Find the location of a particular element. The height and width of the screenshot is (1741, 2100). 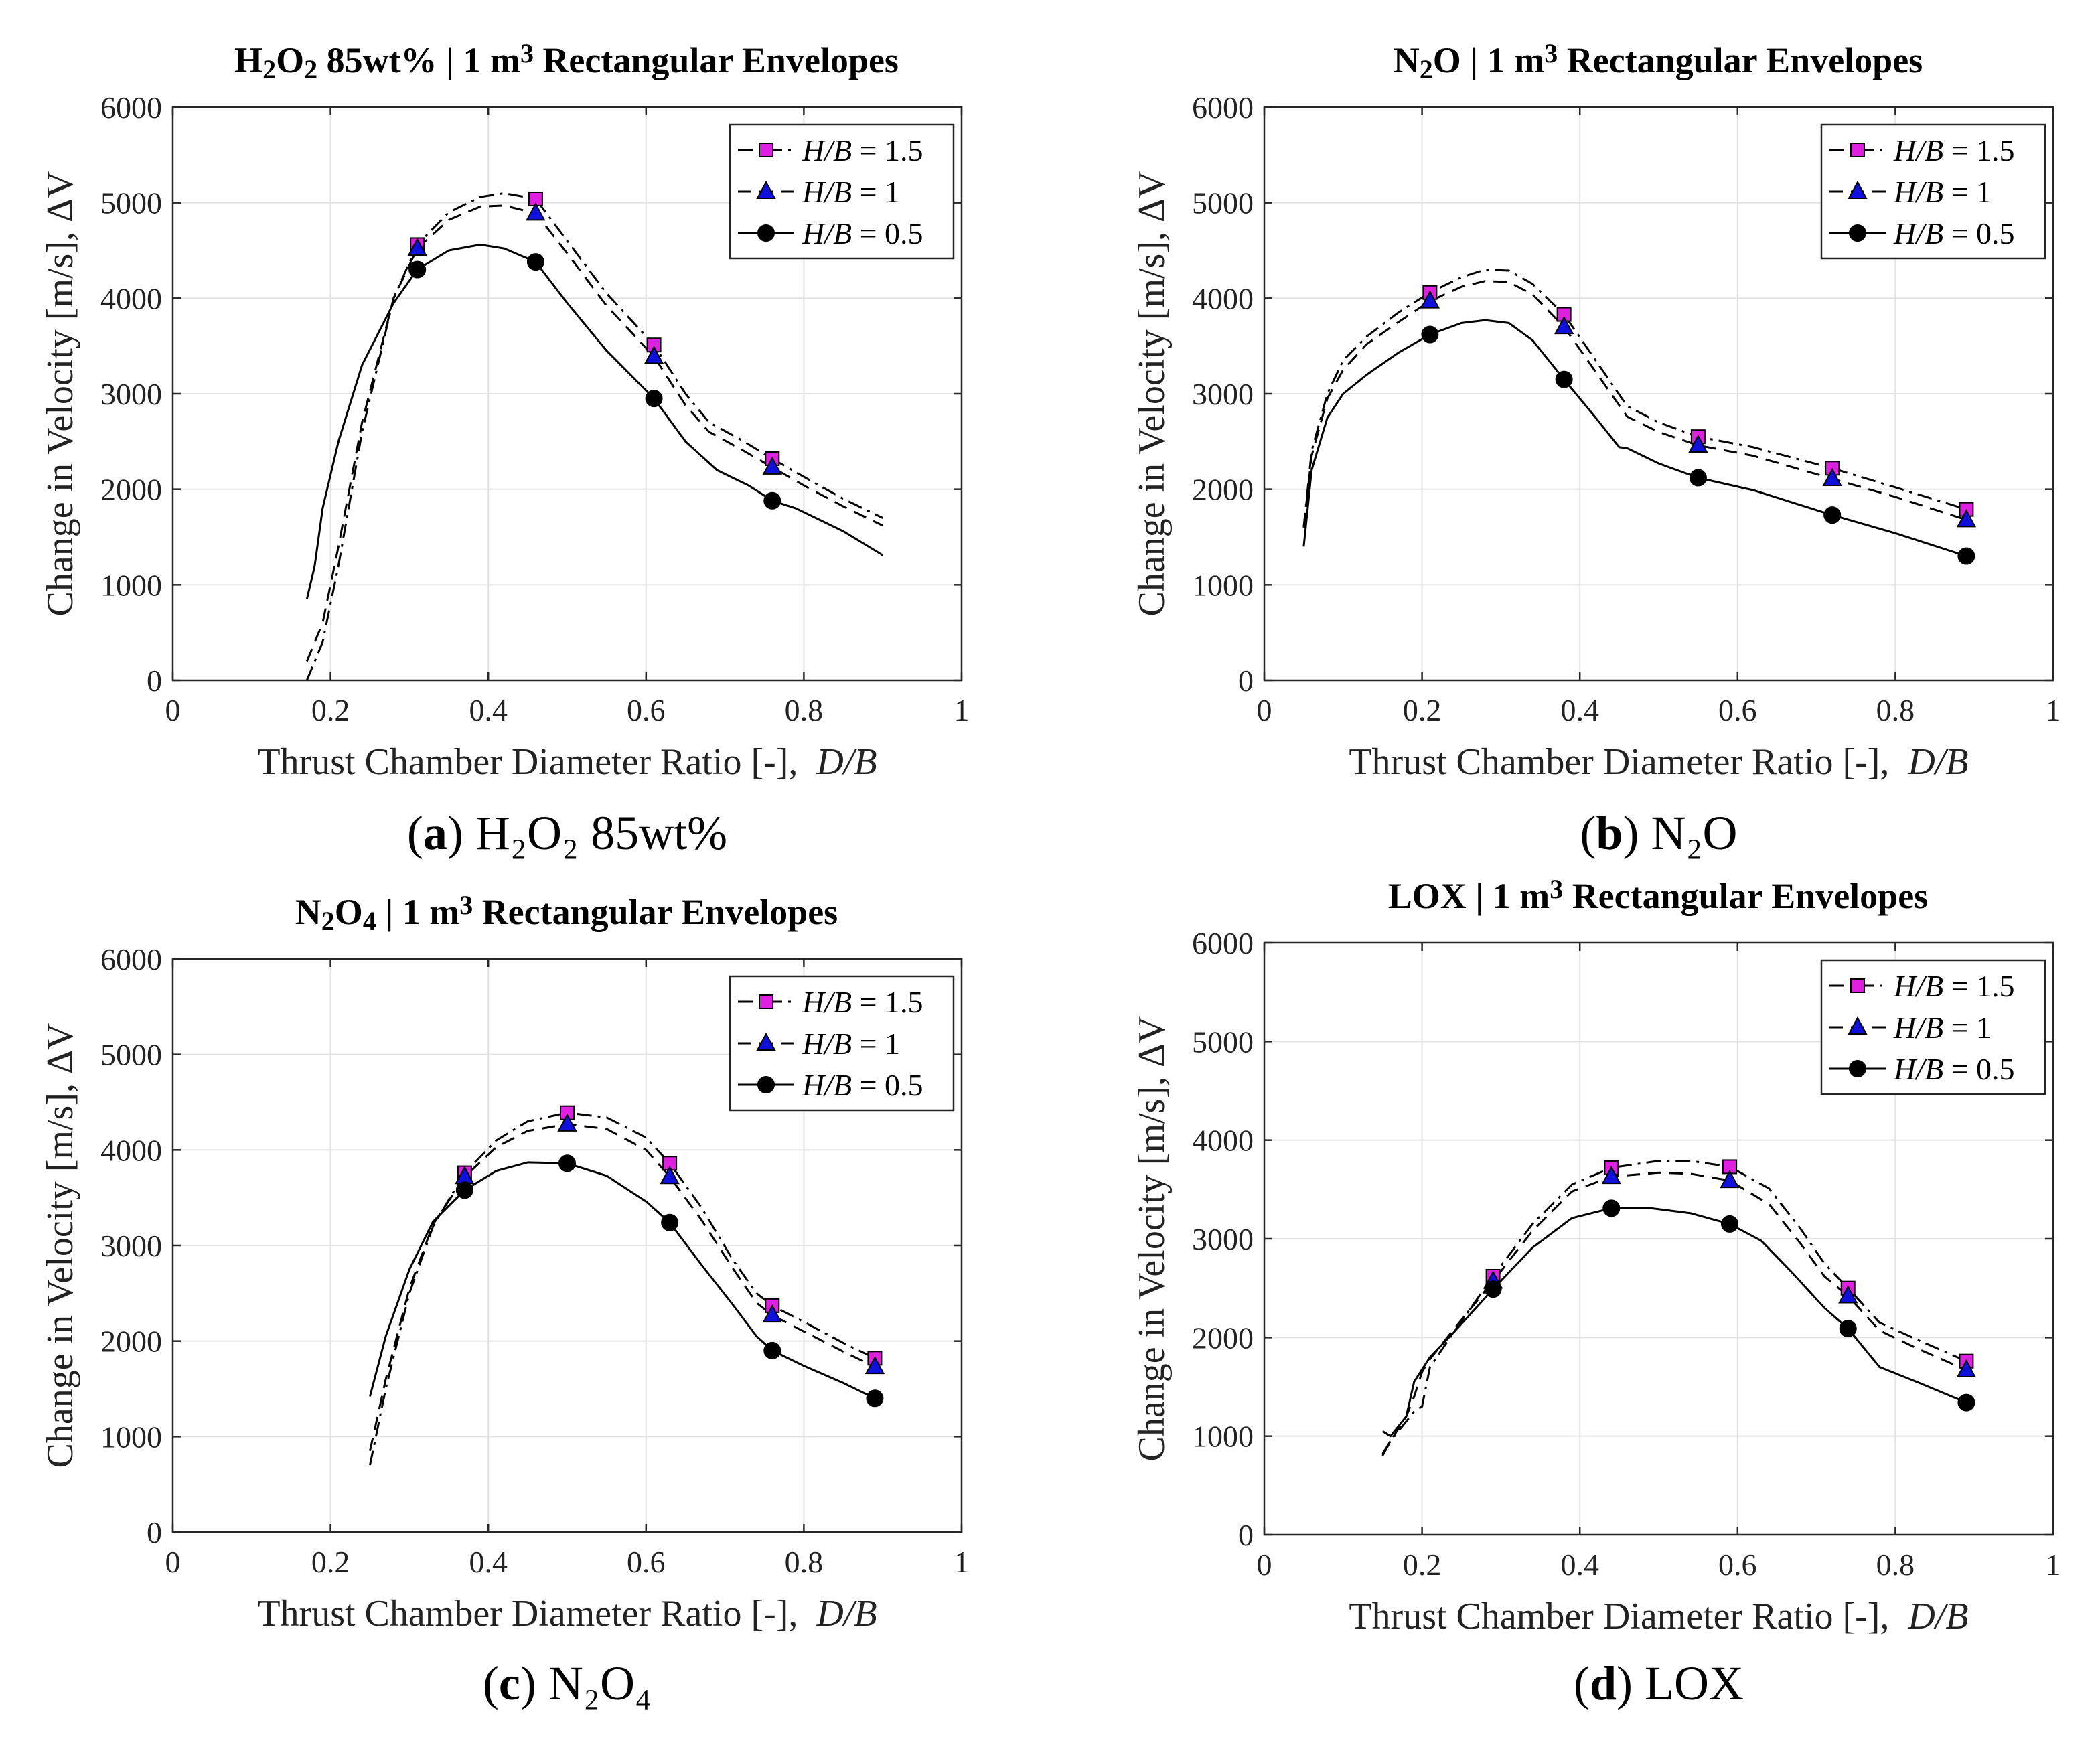

x-tick-label: 0.2 is located at coordinates (330, 1562).